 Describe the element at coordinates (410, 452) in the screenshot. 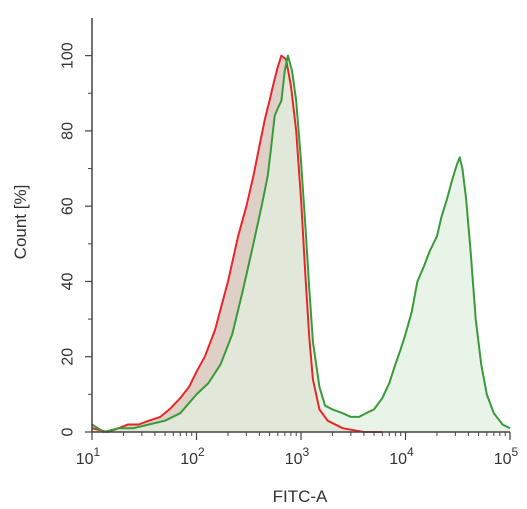

I see `x-tick-exponent: 4` at that location.